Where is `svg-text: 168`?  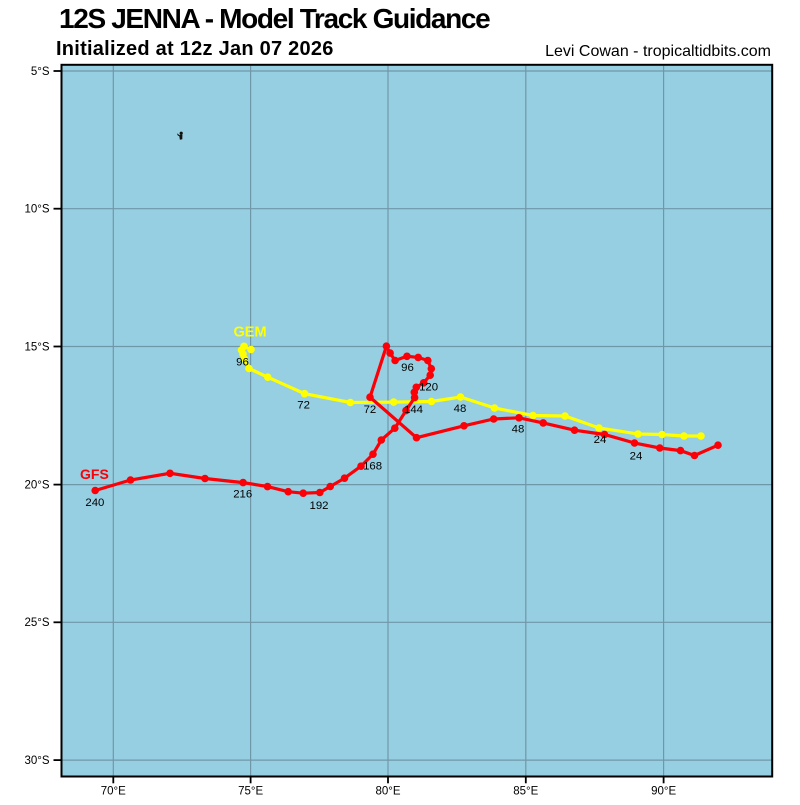 svg-text: 168 is located at coordinates (372, 467).